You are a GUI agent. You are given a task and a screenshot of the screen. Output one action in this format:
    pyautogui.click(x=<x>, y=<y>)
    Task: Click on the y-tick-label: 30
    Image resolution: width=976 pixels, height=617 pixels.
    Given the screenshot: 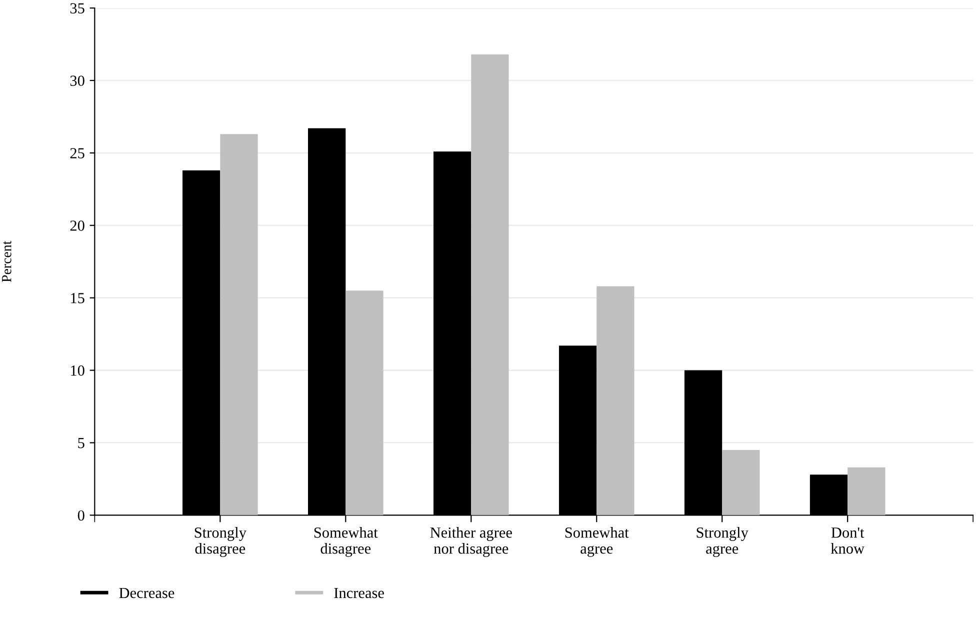 What is the action you would take?
    pyautogui.click(x=77, y=81)
    